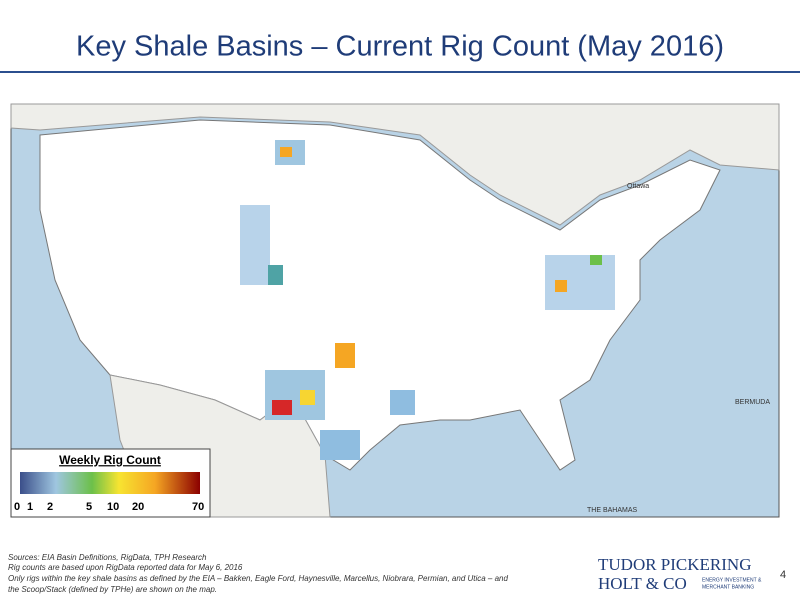 The height and width of the screenshot is (605, 800). I want to click on legend: Weekly Rig Count 0 1 2 5 10 20 70, so click(110, 483).